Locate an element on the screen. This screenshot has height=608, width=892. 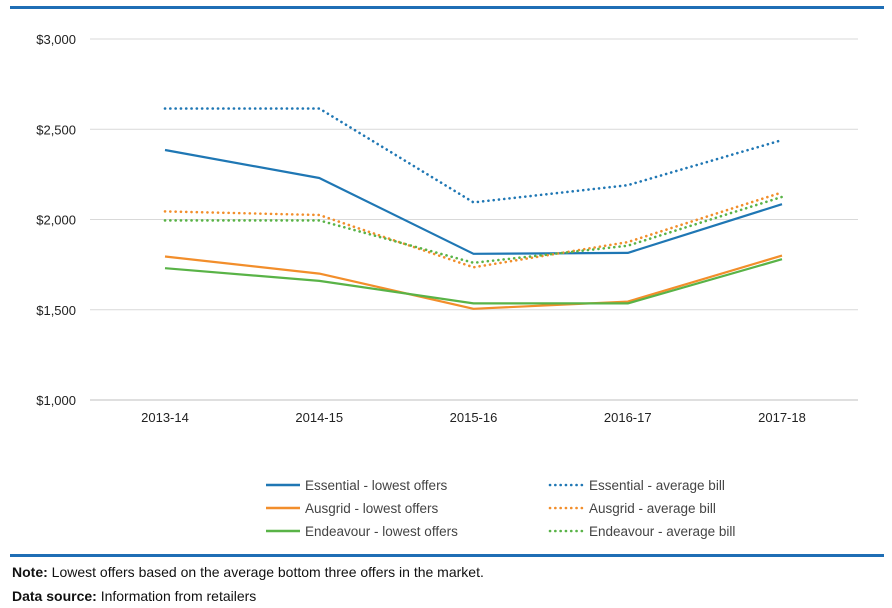
series-line-essential-lowest-offers is located at coordinates (473, 201).